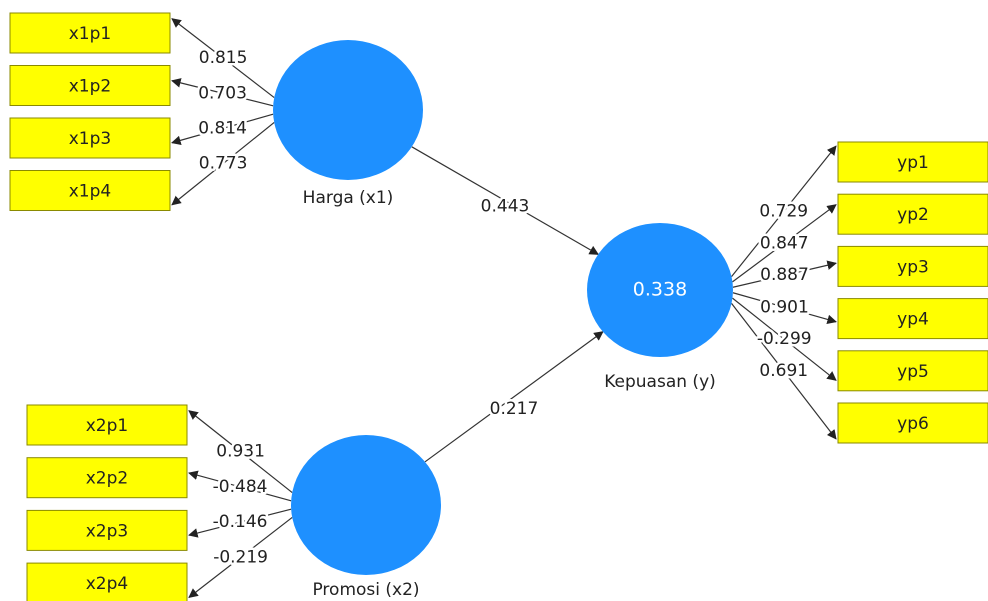 This screenshot has height=601, width=988. What do you see at coordinates (660, 382) in the screenshot?
I see `latent-variable-label: Kepuasan (y)` at bounding box center [660, 382].